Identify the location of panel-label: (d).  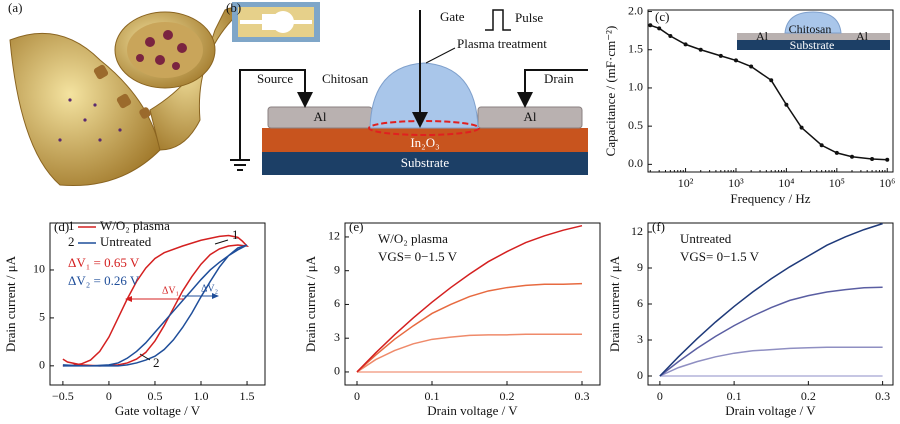
(61, 226).